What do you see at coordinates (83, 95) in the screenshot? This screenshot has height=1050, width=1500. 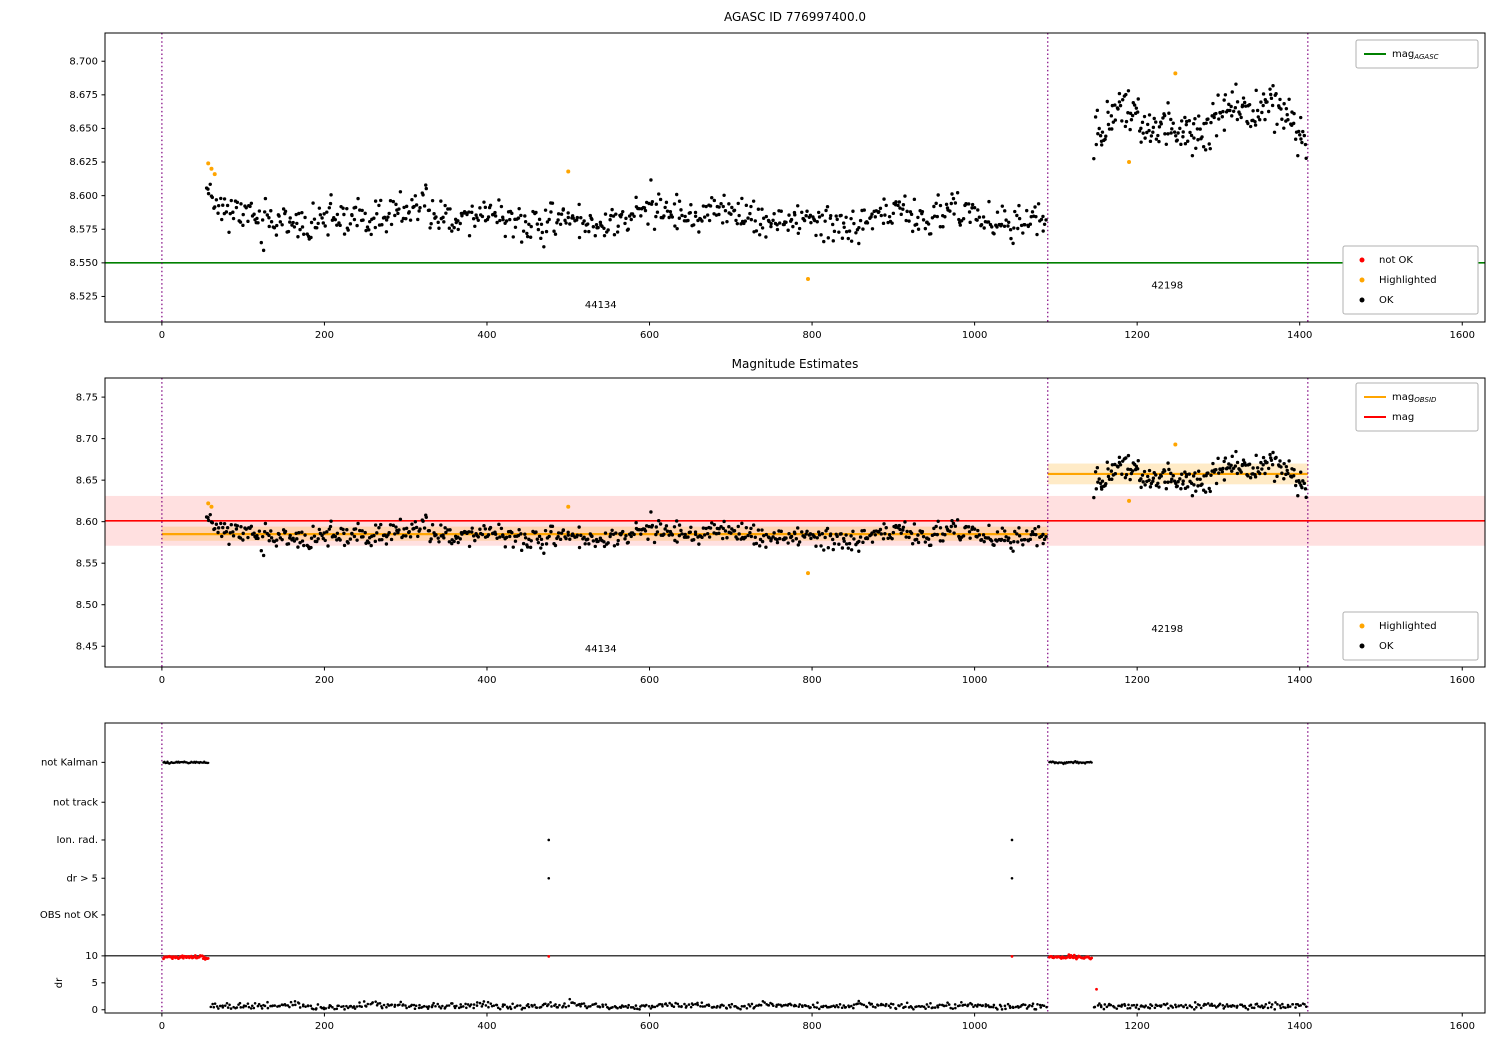 I see `y-tick-label: 8.675` at bounding box center [83, 95].